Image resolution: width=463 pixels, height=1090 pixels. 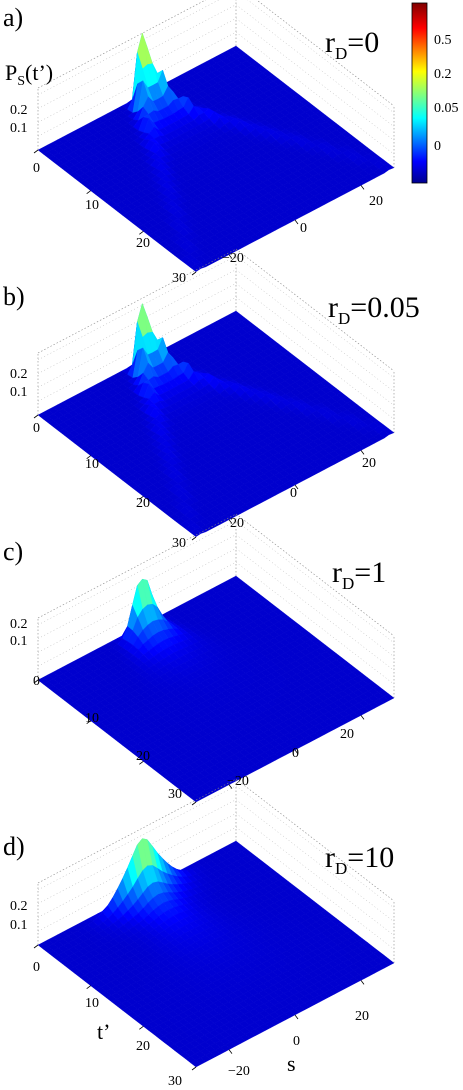 I want to click on colorbar-tick: 0.05, so click(x=446, y=108).